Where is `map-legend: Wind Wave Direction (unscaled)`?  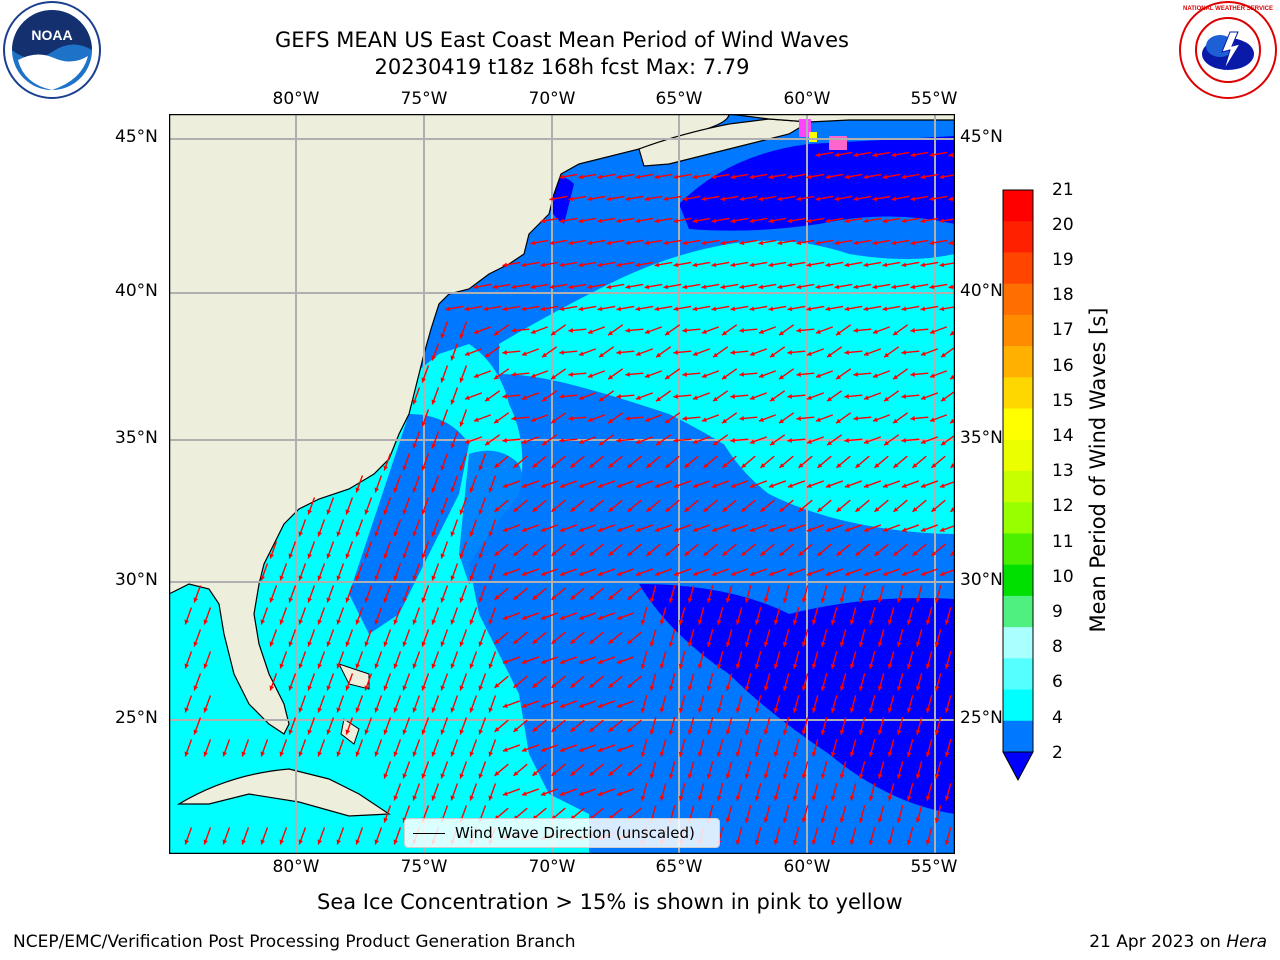
map-legend: Wind Wave Direction (unscaled) is located at coordinates (562, 833).